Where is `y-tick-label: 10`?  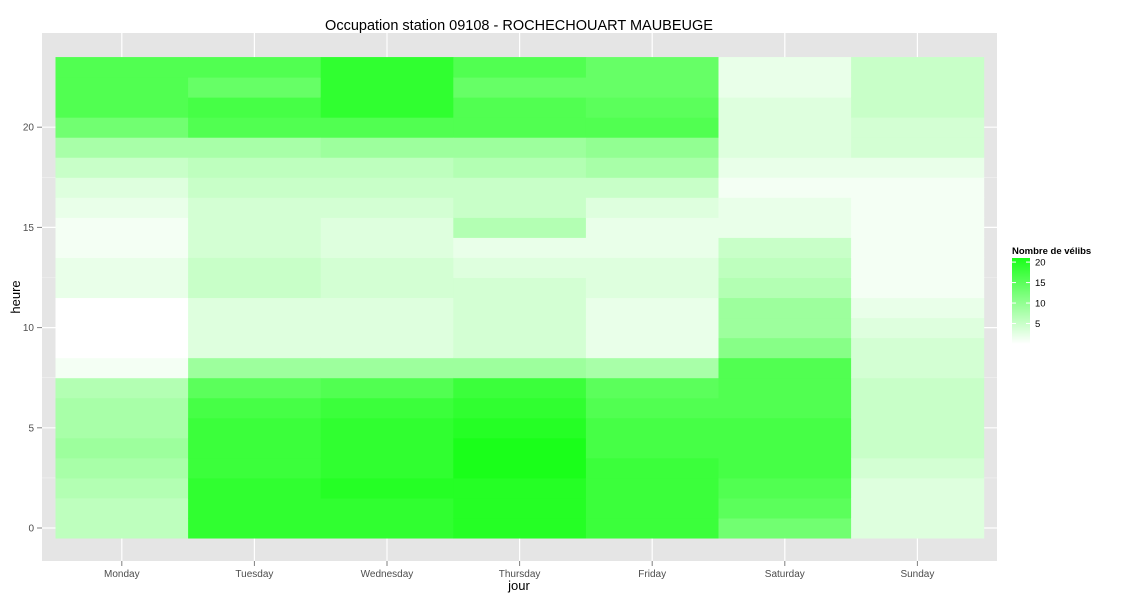
y-tick-label: 10 is located at coordinates (29, 328).